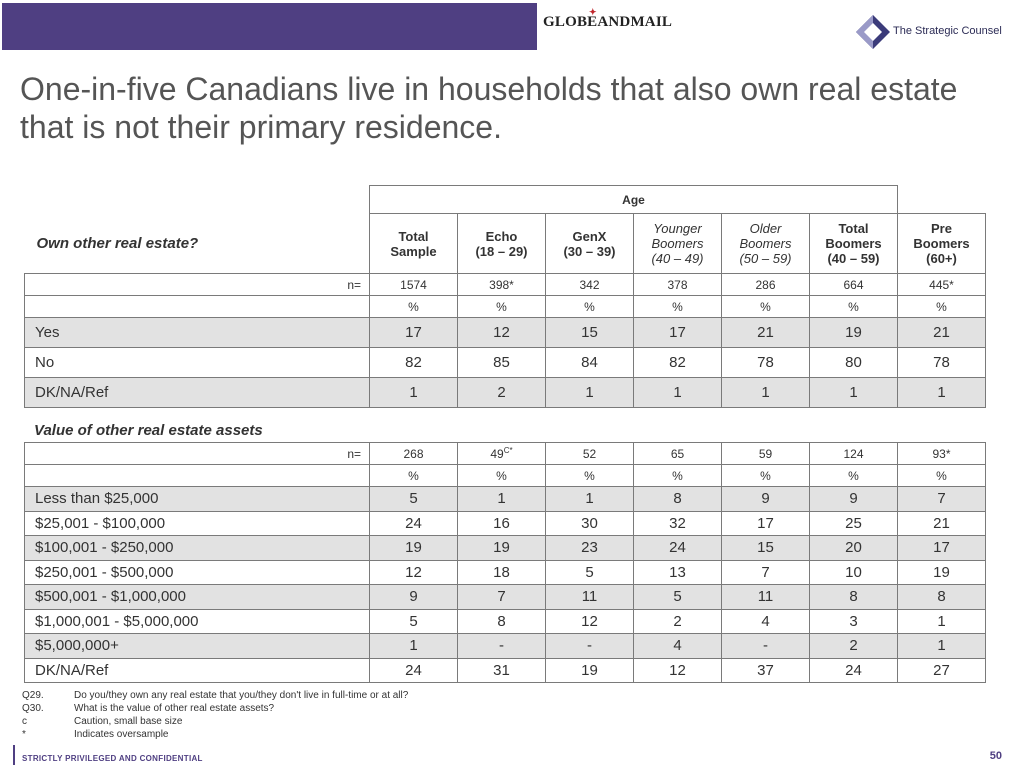 Image resolution: width=1024 pixels, height=768 pixels. I want to click on n-cell: 378, so click(677, 284).